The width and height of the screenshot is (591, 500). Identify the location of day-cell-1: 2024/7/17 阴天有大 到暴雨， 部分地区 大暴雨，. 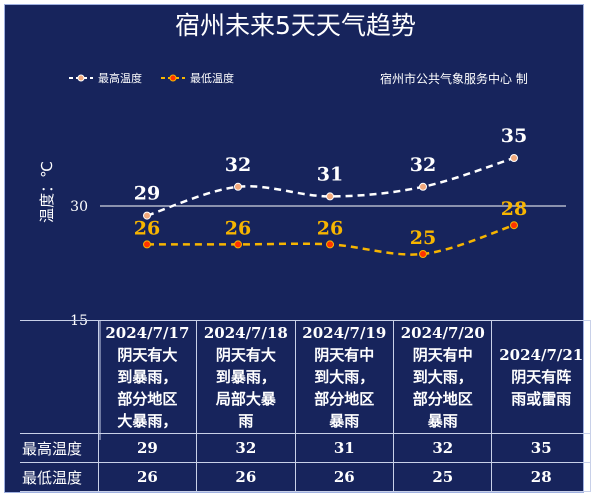
(147, 377).